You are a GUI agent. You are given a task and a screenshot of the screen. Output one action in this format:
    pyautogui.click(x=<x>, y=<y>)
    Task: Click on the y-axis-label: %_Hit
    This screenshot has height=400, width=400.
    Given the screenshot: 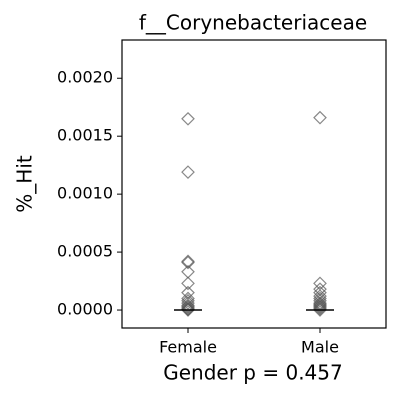 What is the action you would take?
    pyautogui.click(x=25, y=184)
    